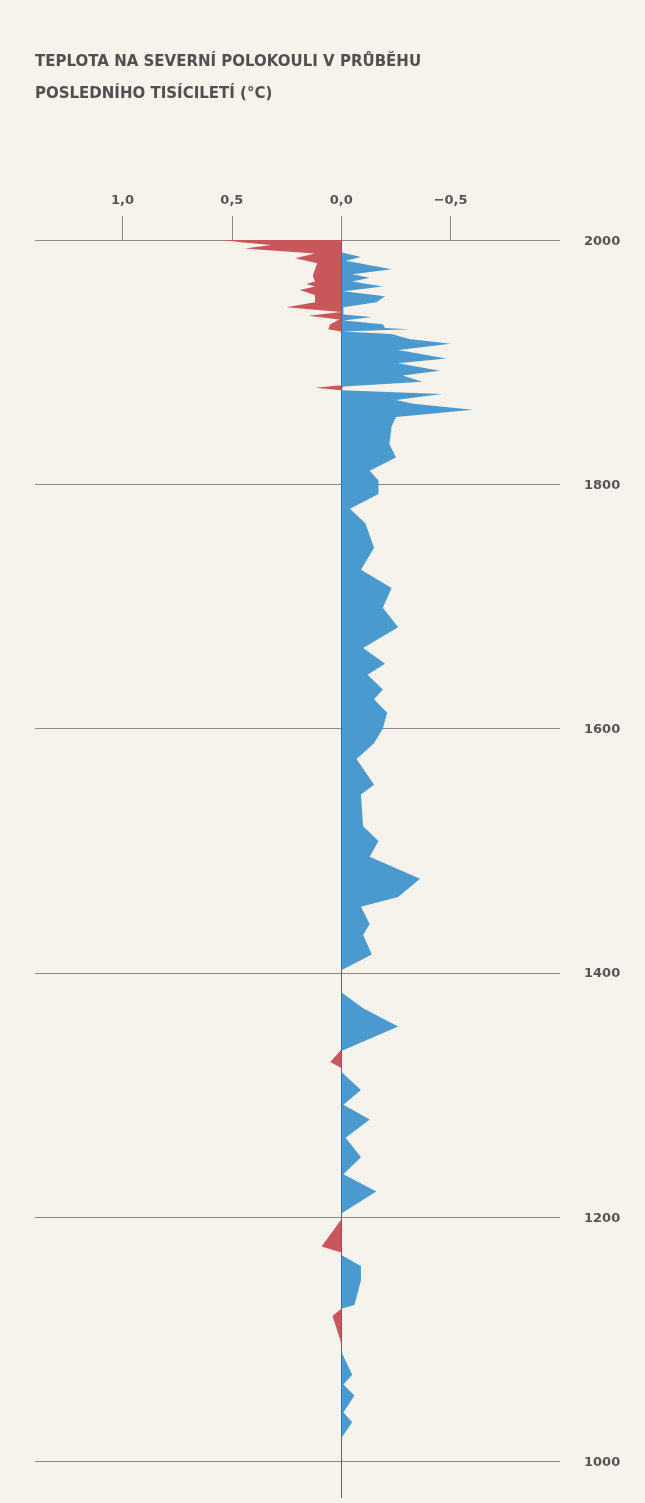 The height and width of the screenshot is (1503, 645). Describe the element at coordinates (602, 484) in the screenshot. I see `y-tick-label: 1800` at that location.